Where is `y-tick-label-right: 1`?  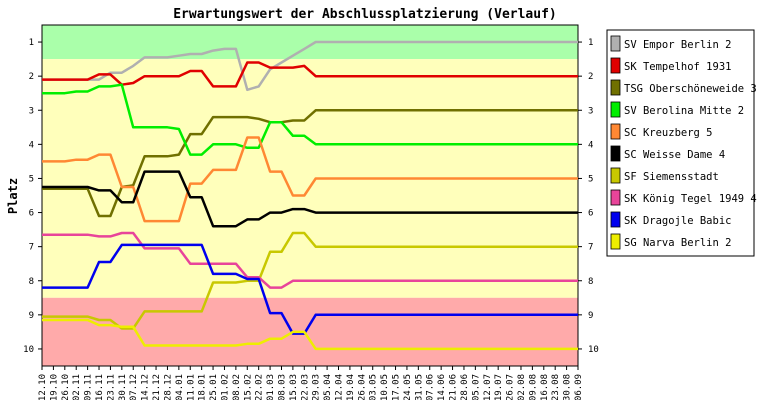 y-tick-label-right: 1 is located at coordinates (590, 43).